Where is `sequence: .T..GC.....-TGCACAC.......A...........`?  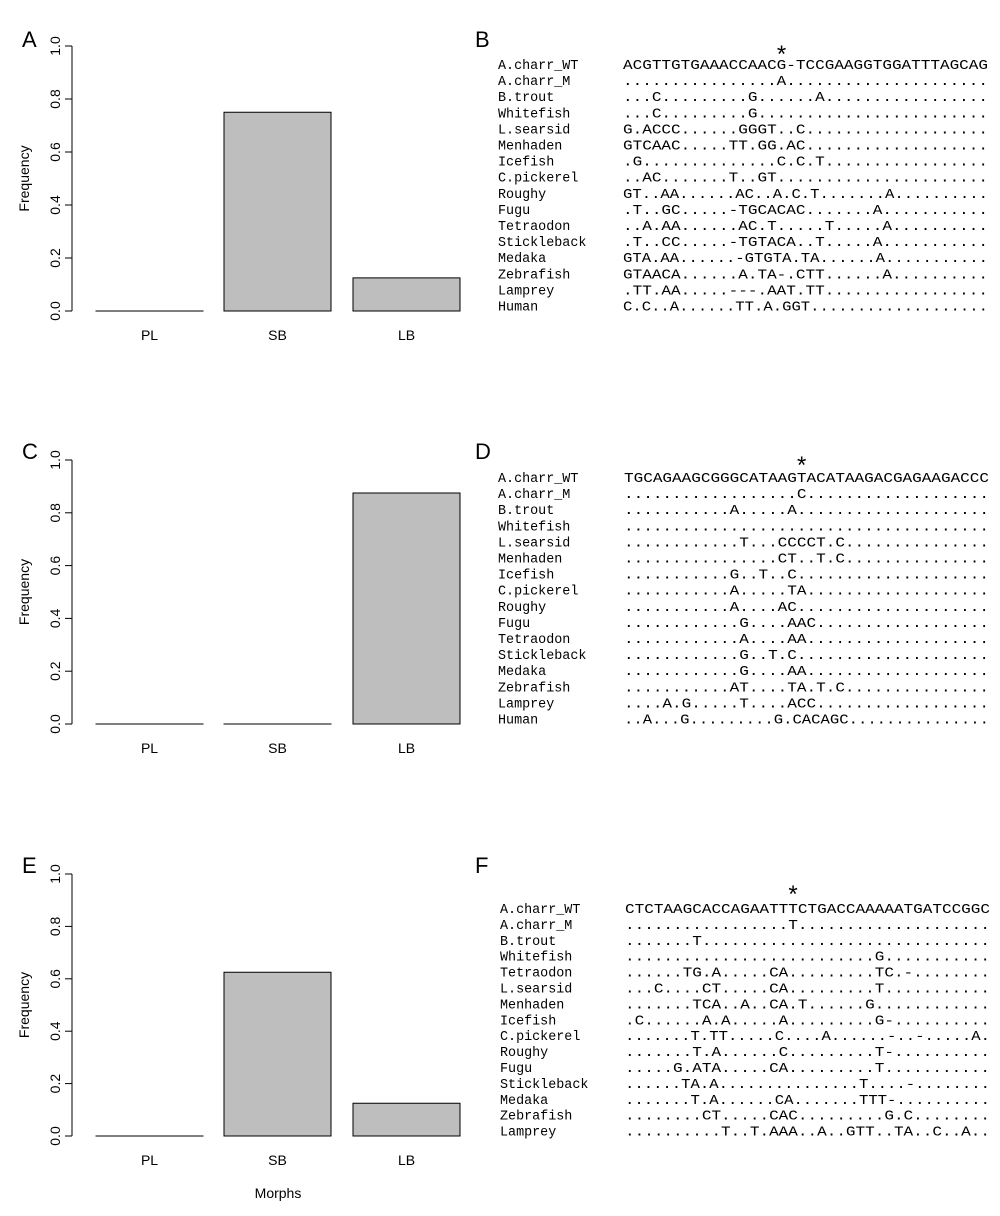
sequence: .T..GC.....-TGCACAC.......A........... is located at coordinates (805, 211).